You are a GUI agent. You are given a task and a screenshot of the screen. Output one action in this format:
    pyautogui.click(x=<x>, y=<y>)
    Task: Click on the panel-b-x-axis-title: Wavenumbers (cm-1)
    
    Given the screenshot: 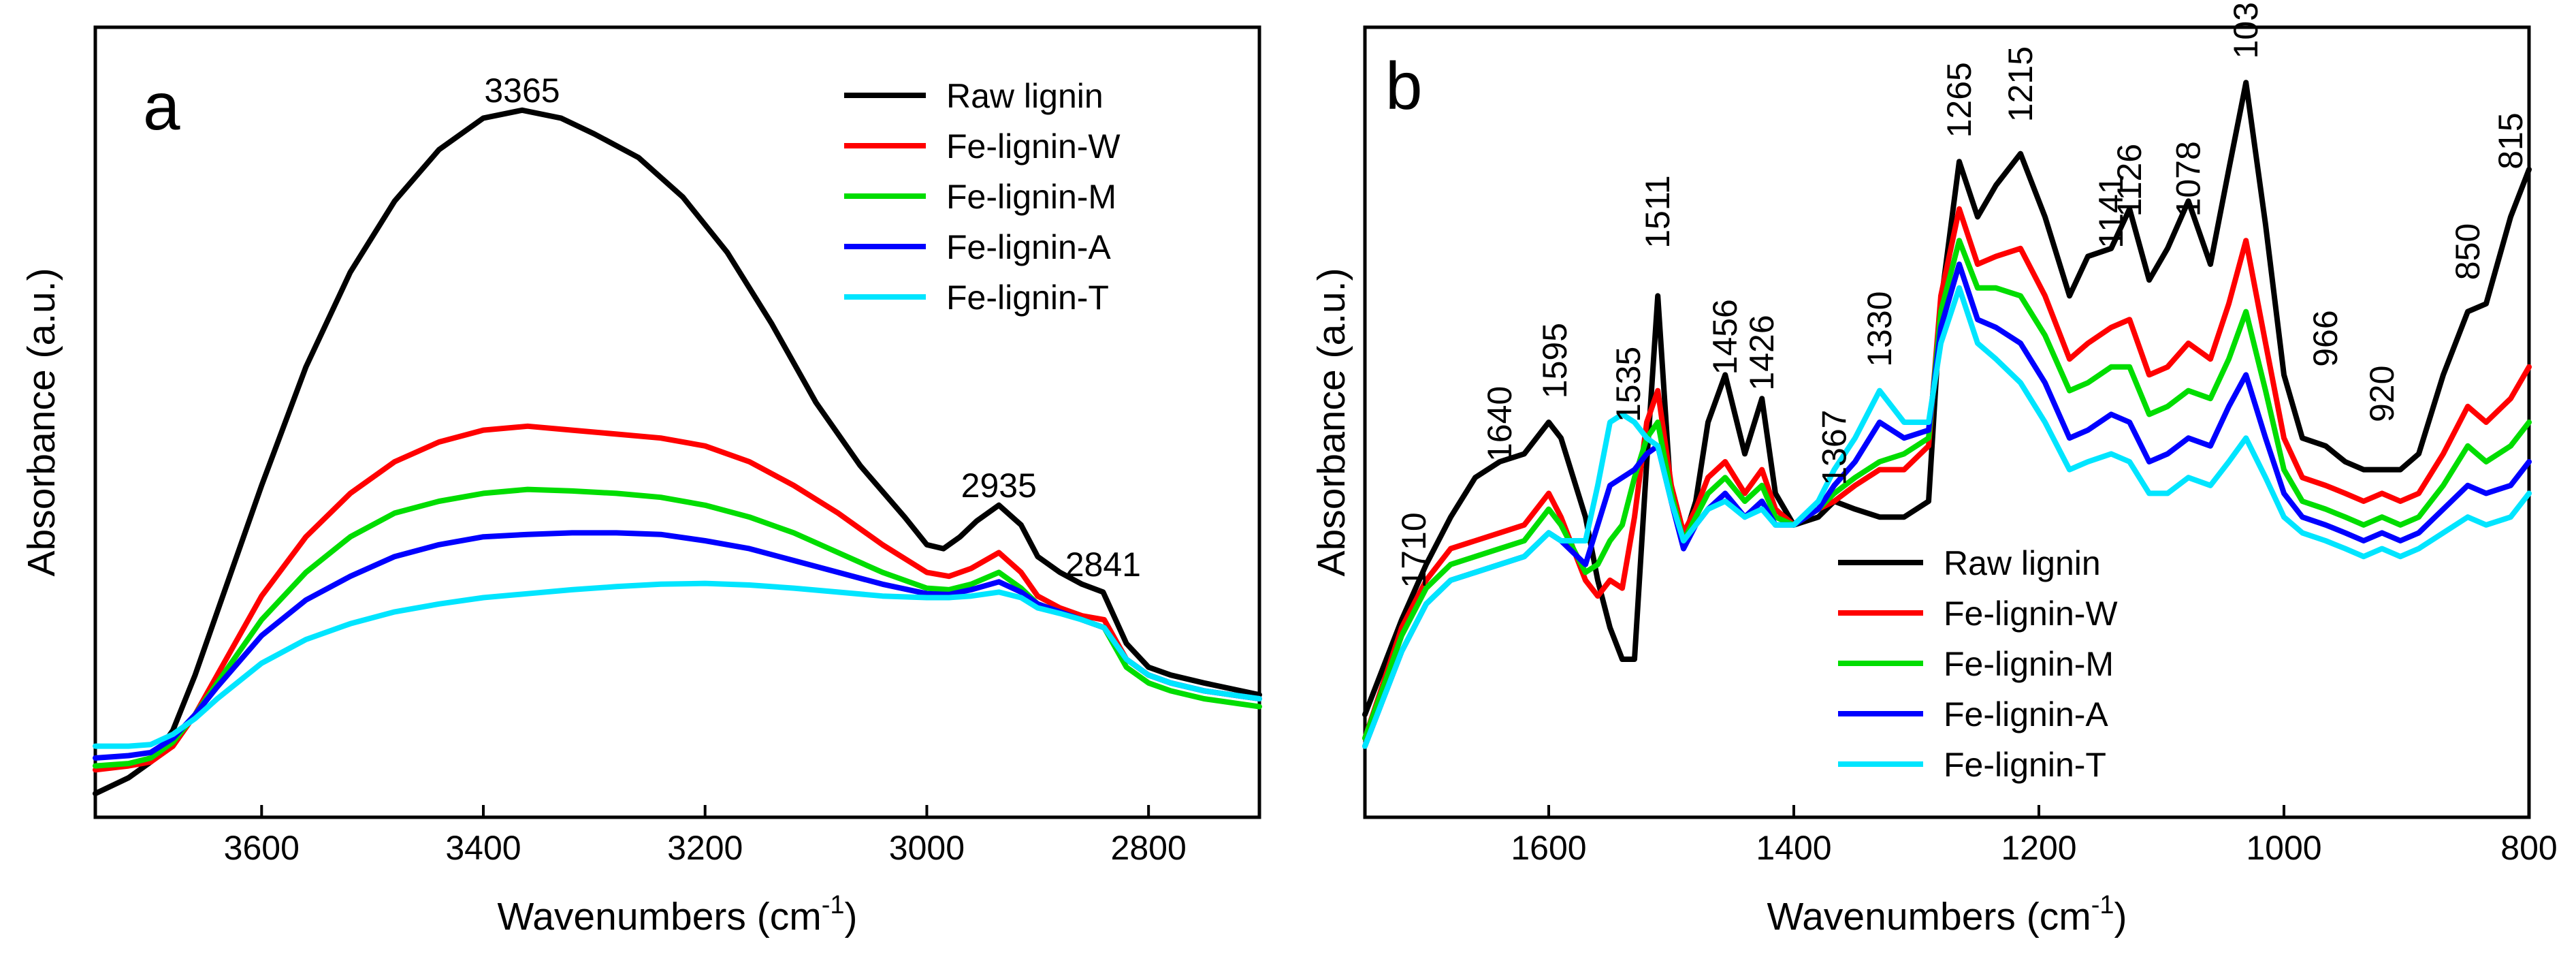 What is the action you would take?
    pyautogui.click(x=1947, y=914)
    